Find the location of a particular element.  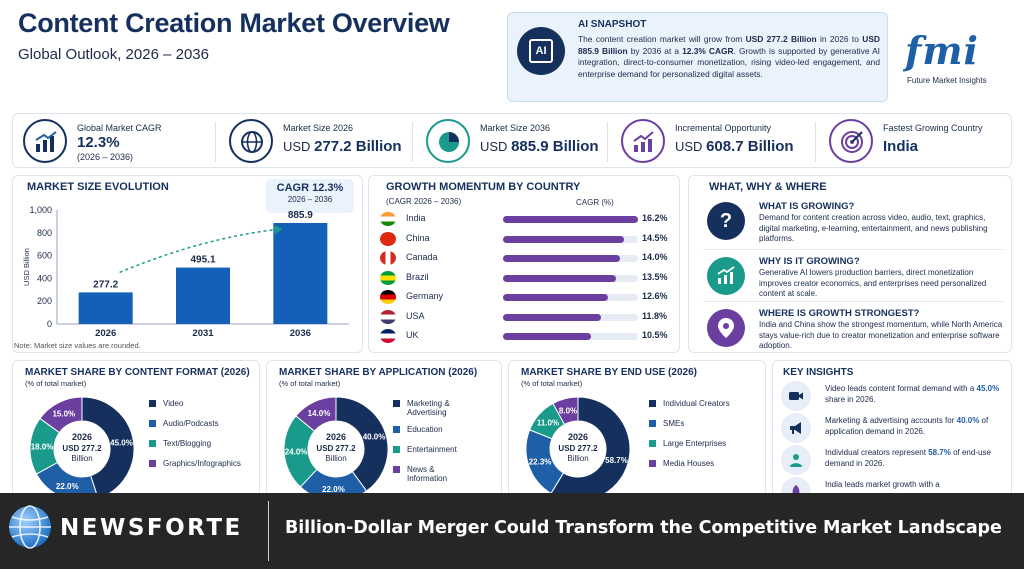

text-part: of end-use demand in 2026. is located at coordinates (908, 458).